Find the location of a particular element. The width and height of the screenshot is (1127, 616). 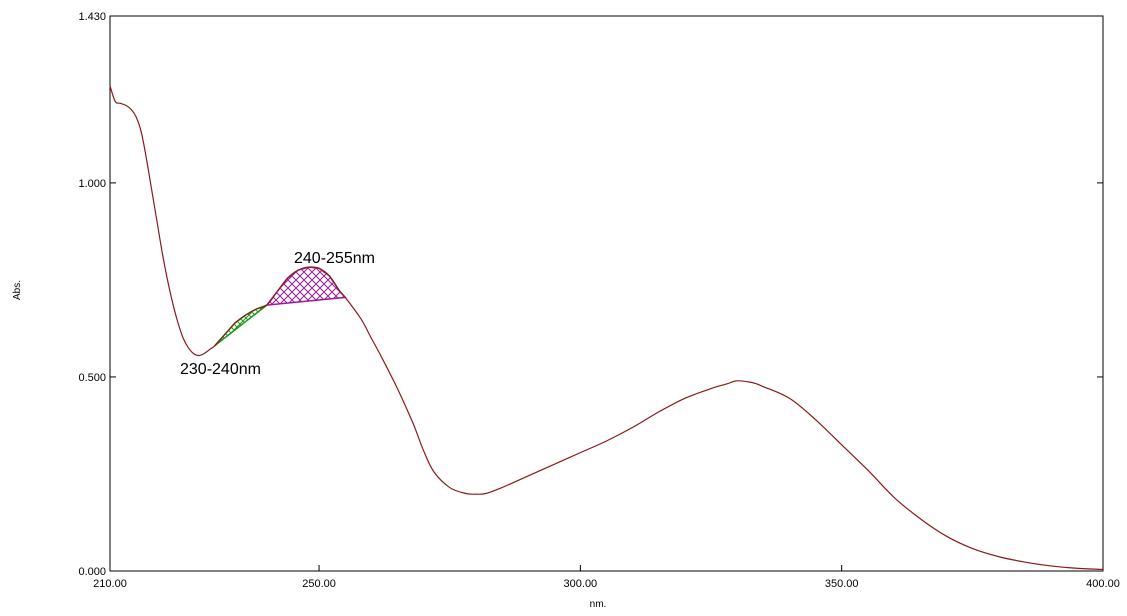

x-tick-label: 350.00 is located at coordinates (842, 584).